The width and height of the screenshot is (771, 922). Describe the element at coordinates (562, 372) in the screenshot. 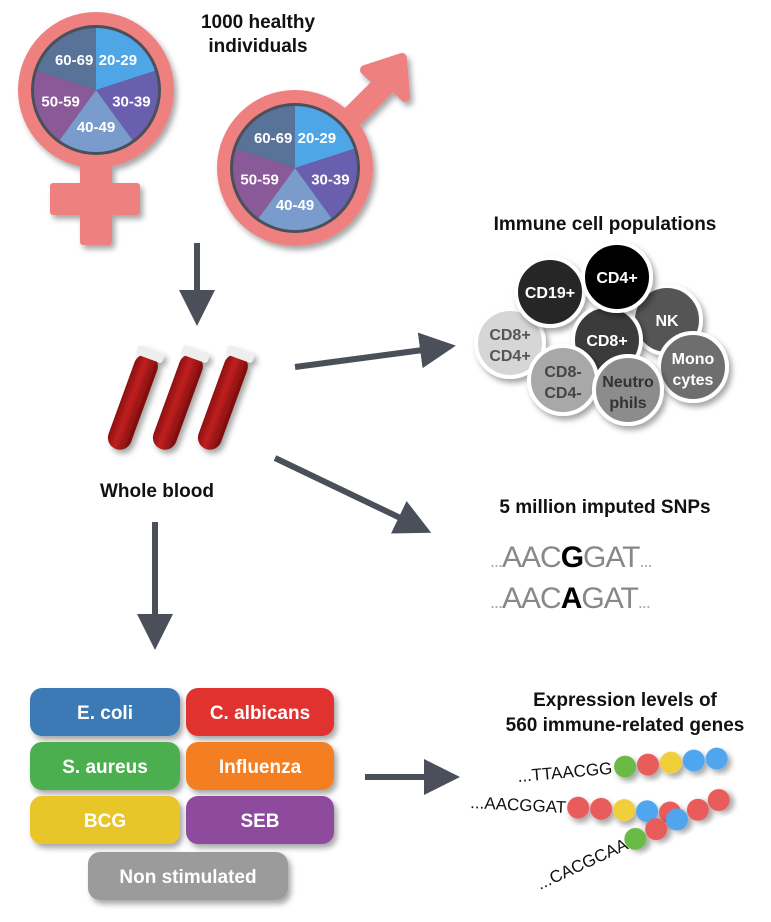

I see `cell-label: CD8-` at that location.